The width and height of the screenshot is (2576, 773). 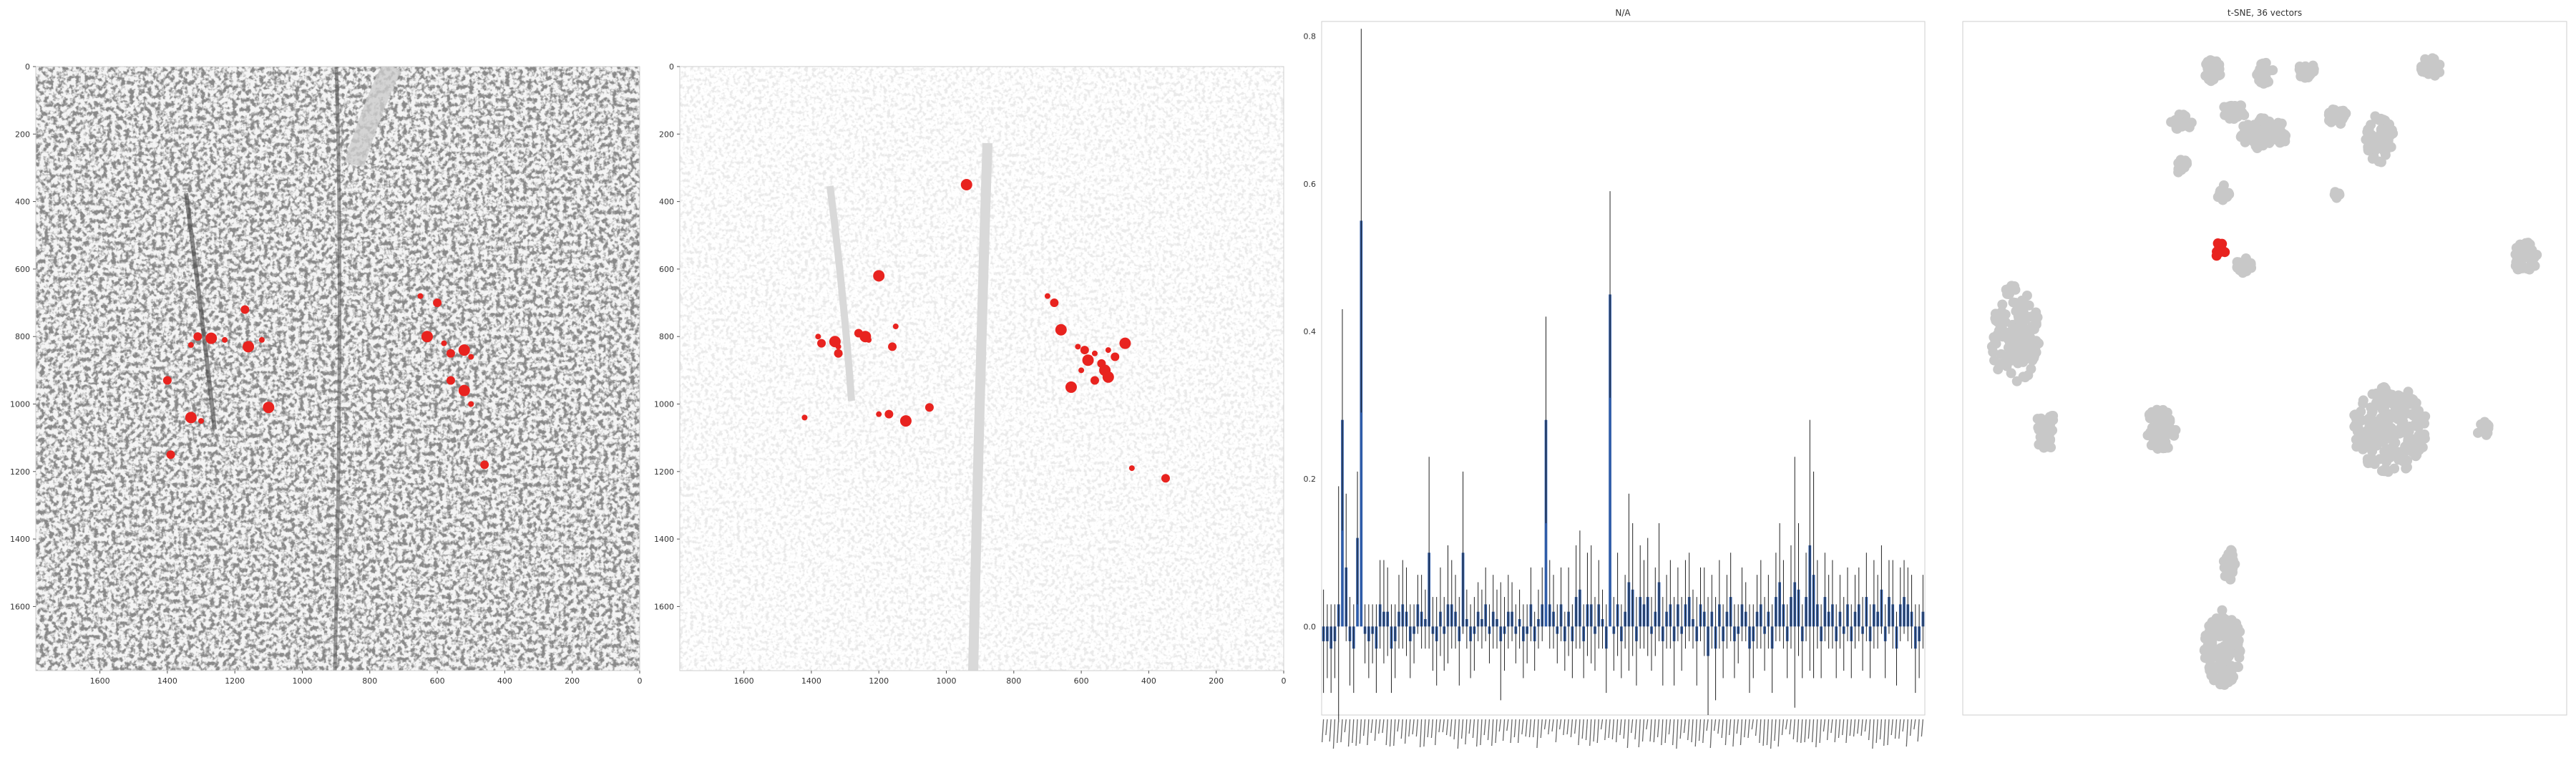 I want to click on bar-chart-y-ticks: 0.0 0.2 0.4 0.6 0.8, so click(x=1310, y=332).